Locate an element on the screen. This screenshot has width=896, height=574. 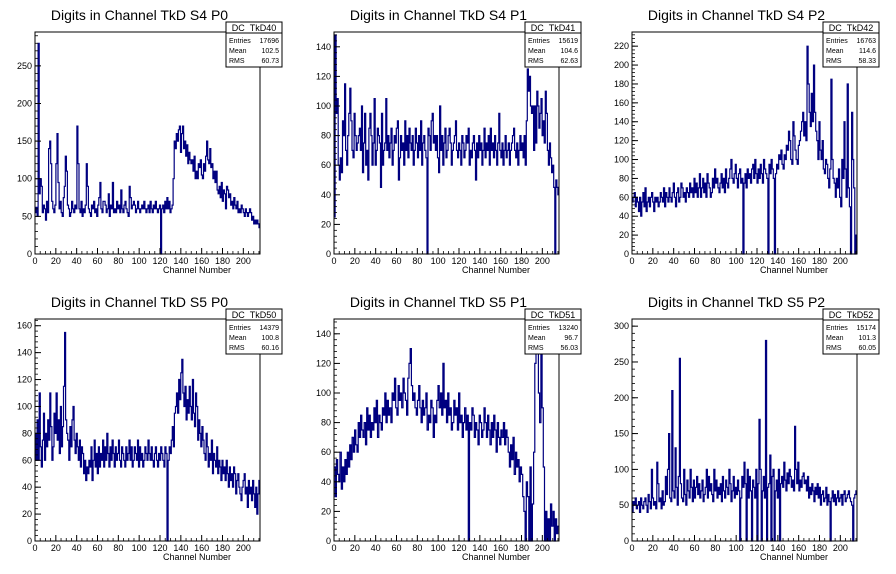
stats-box: DC_TkD41 Entries 15619 Mean 104.6 RMS 62.63 is located at coordinates (553, 44).